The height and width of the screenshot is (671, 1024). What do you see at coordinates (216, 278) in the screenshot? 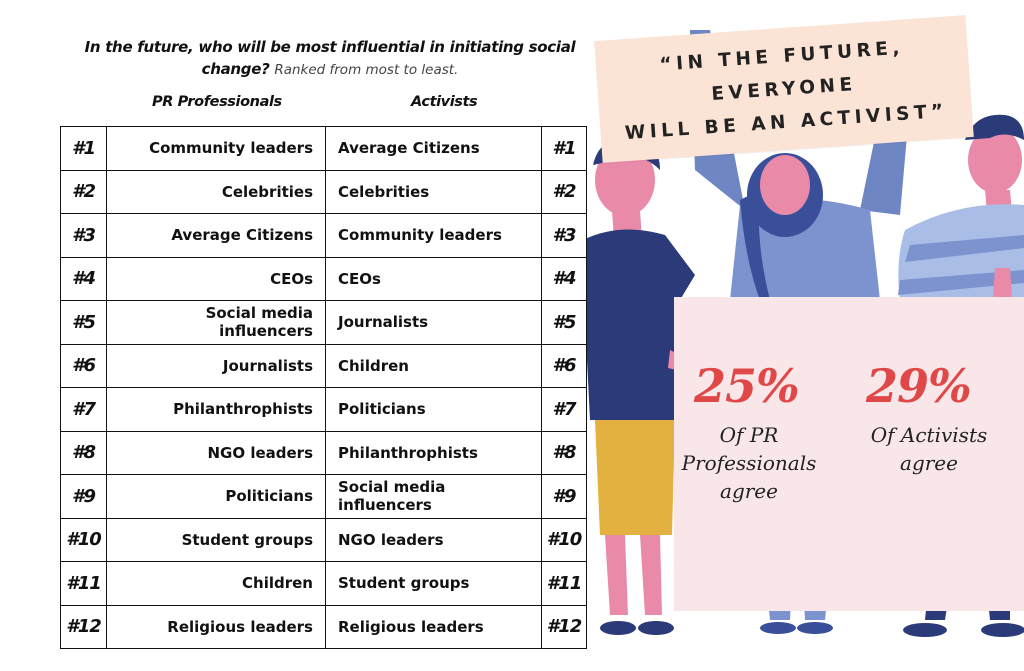
I see `pr-ranked-item: CEOs` at bounding box center [216, 278].